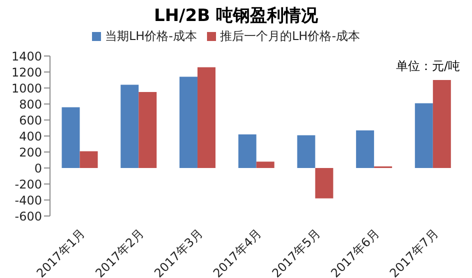 The width and height of the screenshot is (472, 278). Describe the element at coordinates (26, 88) in the screenshot. I see `y-tick-label: 1000` at that location.